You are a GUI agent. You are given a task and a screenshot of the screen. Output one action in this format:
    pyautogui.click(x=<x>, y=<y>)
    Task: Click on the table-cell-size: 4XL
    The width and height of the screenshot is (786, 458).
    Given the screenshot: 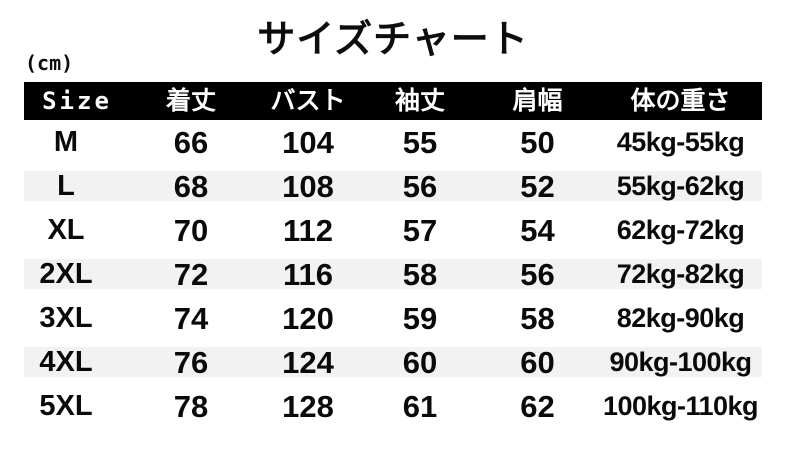 What is the action you would take?
    pyautogui.click(x=66, y=361)
    